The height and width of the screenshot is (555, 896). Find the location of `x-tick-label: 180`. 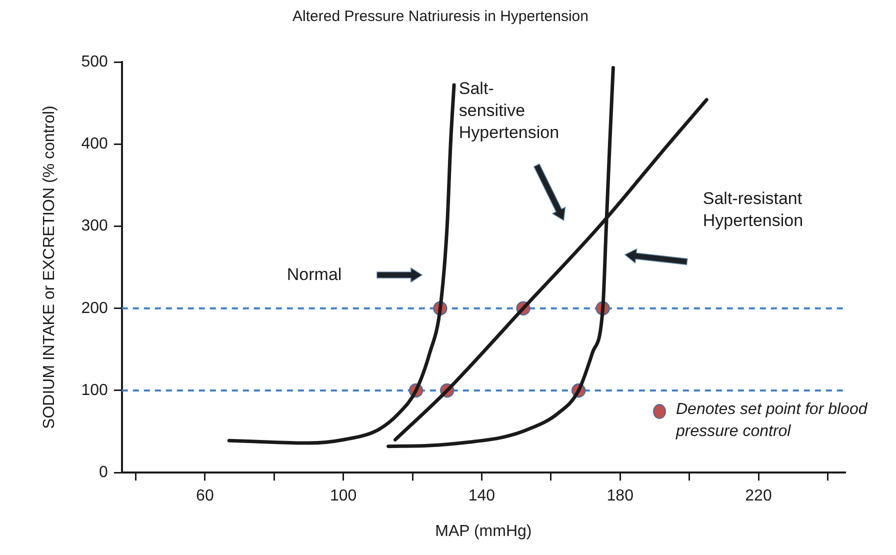

x-tick-label: 180 is located at coordinates (620, 496).